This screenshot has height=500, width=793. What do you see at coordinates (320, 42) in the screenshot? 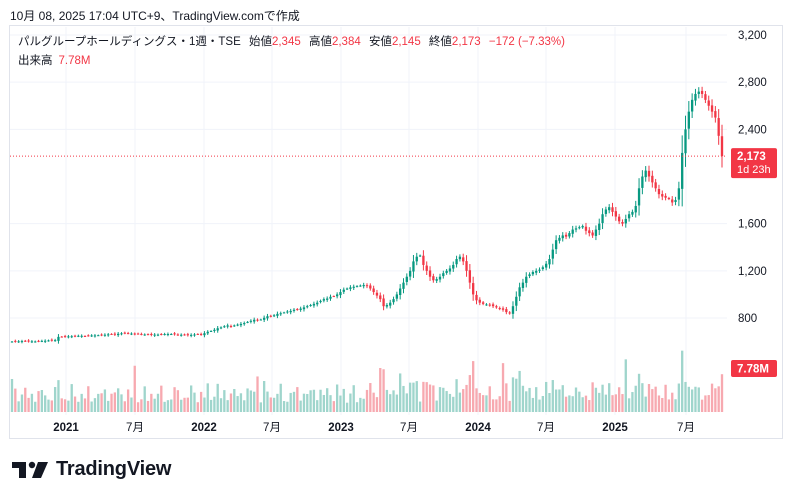
I see `high-label: 高値` at bounding box center [320, 42].